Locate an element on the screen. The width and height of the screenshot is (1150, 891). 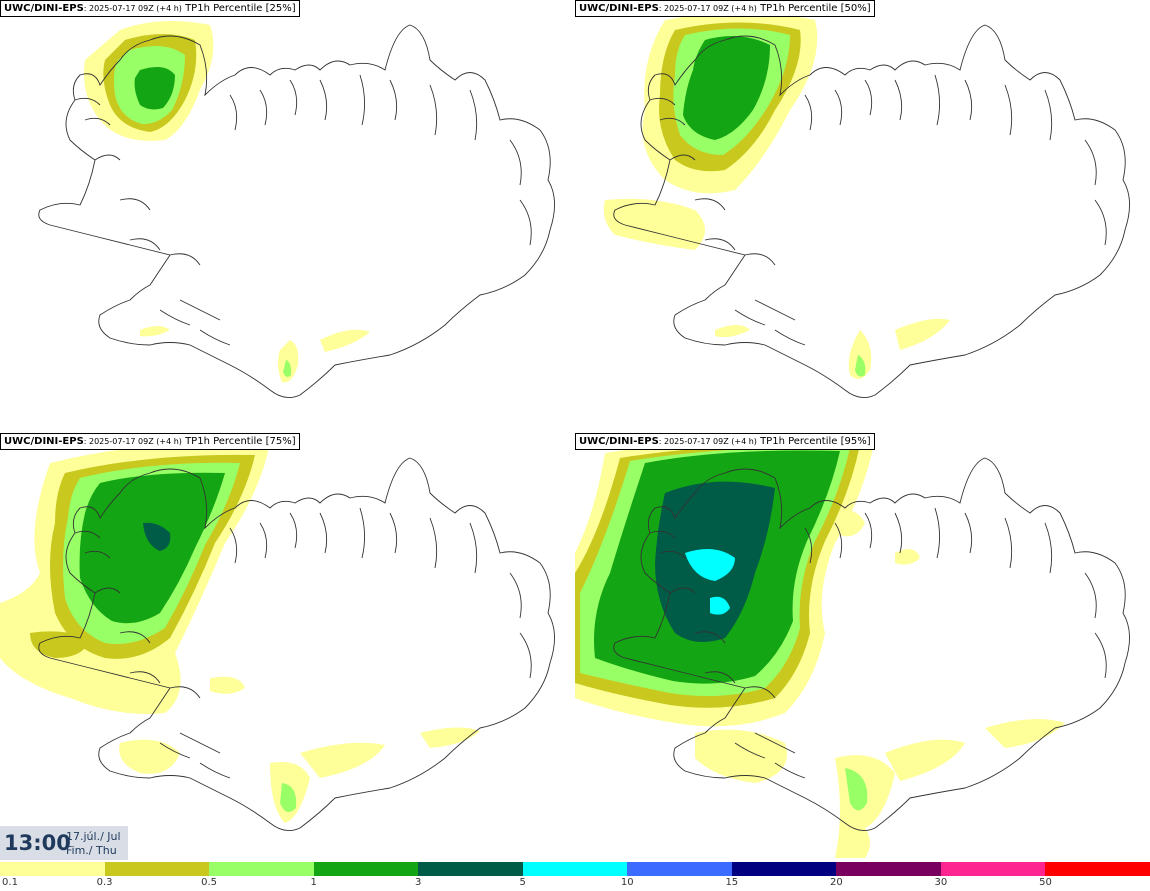
legend-tick-label: 5 is located at coordinates (522, 882).